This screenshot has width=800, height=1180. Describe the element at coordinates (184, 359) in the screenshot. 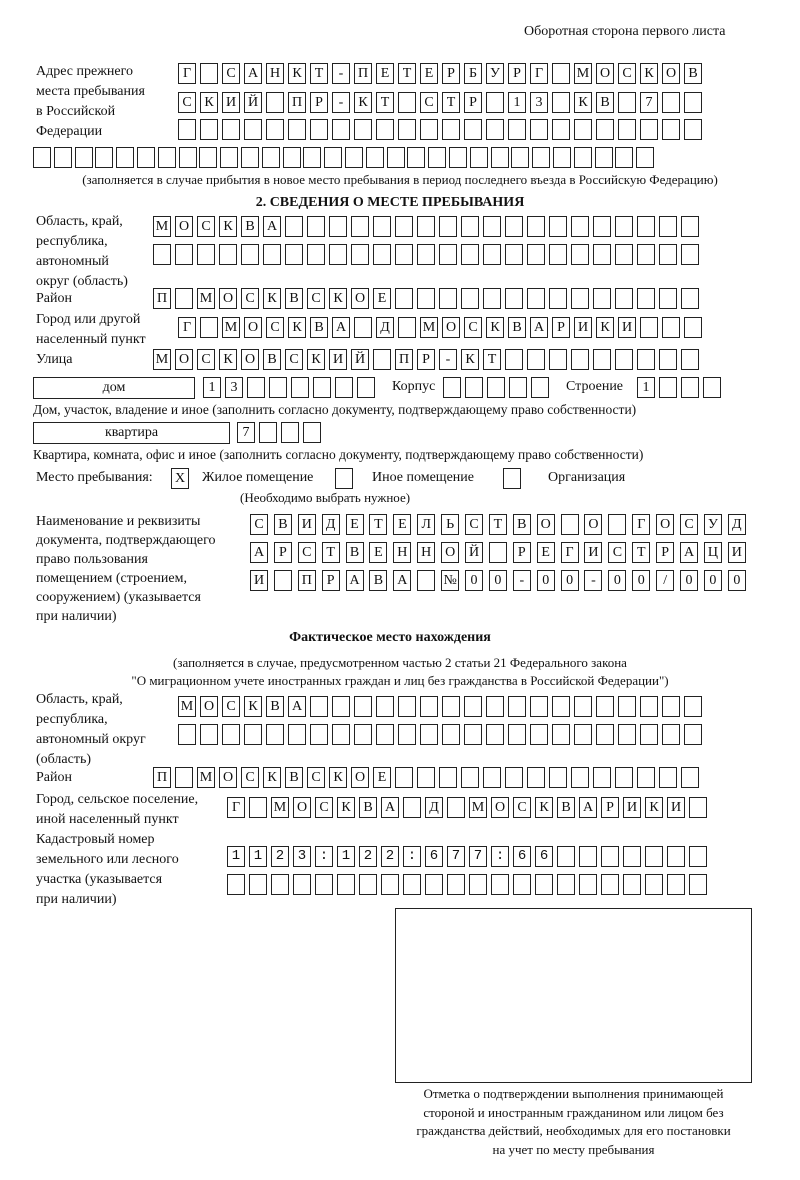

I see `char-cell: О` at that location.